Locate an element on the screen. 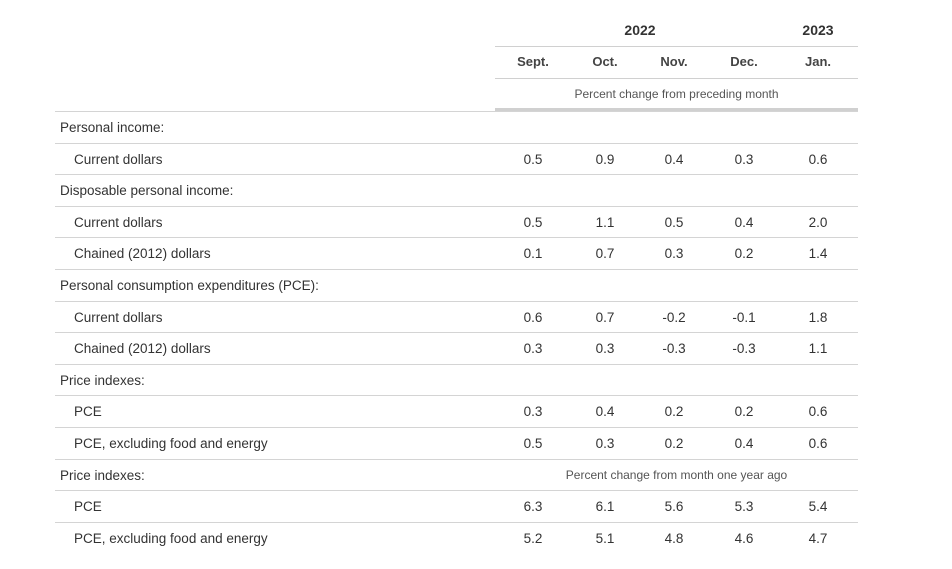  table-cell: 4.8 is located at coordinates (674, 538).